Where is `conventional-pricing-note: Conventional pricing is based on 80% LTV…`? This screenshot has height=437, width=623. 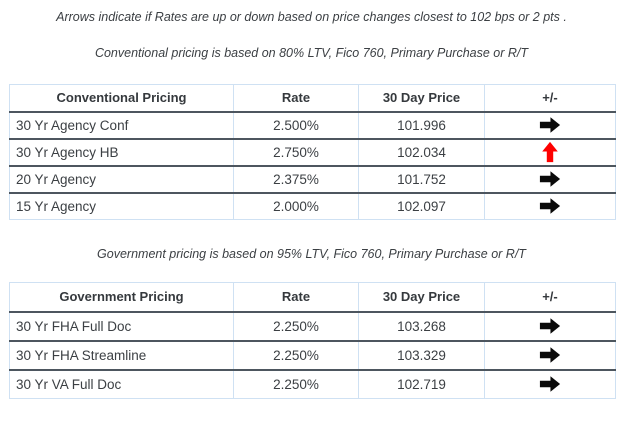
conventional-pricing-note: Conventional pricing is based on 80% LTV… is located at coordinates (311, 53).